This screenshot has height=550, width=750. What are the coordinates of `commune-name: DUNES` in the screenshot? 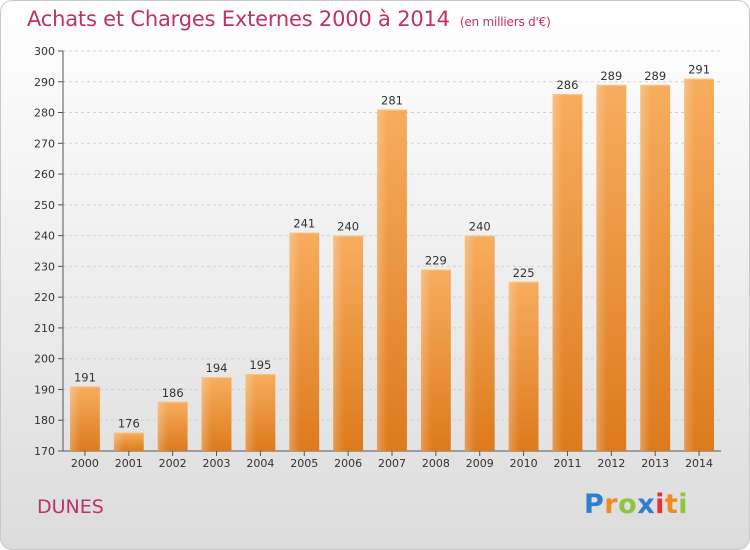 It's located at (70, 507).